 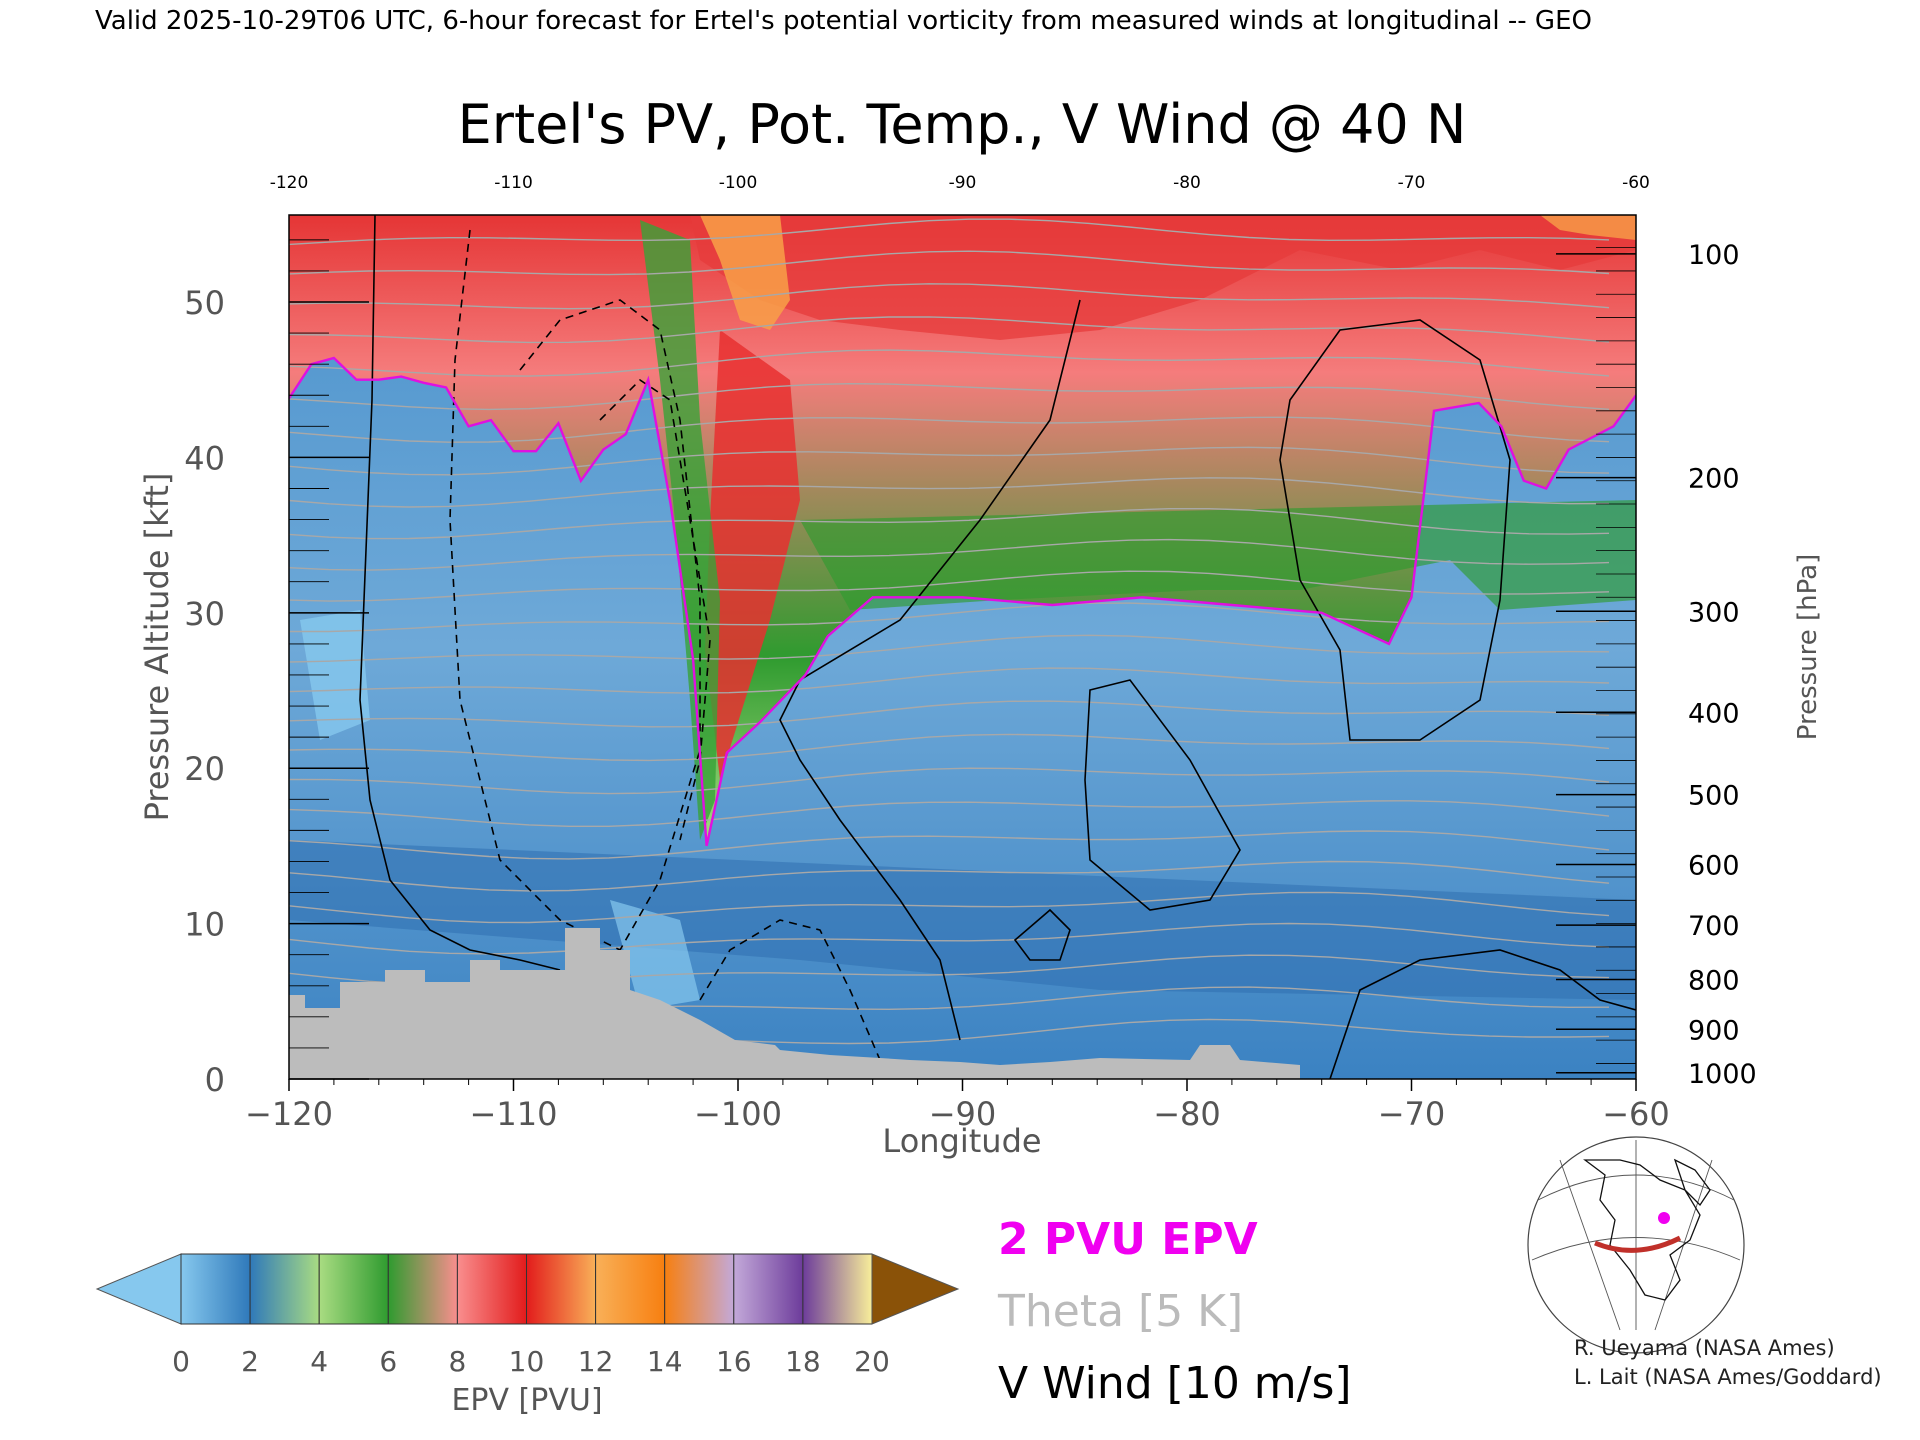 What do you see at coordinates (138, 1289) in the screenshot?
I see `colorbar-low-arrow` at bounding box center [138, 1289].